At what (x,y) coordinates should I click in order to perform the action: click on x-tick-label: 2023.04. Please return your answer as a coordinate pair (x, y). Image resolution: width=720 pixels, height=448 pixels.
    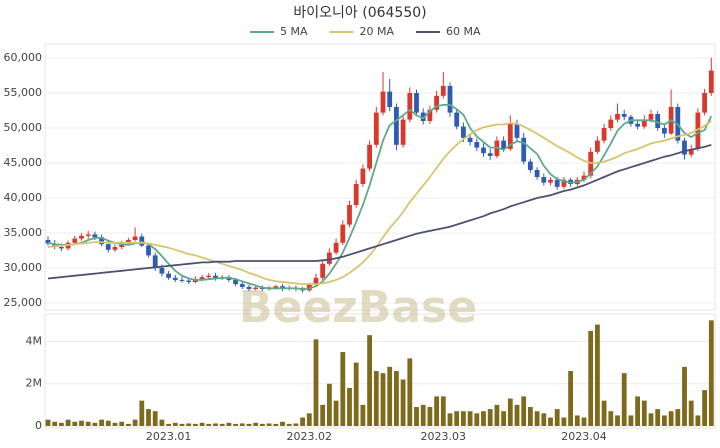
    Looking at the image, I should click on (584, 436).